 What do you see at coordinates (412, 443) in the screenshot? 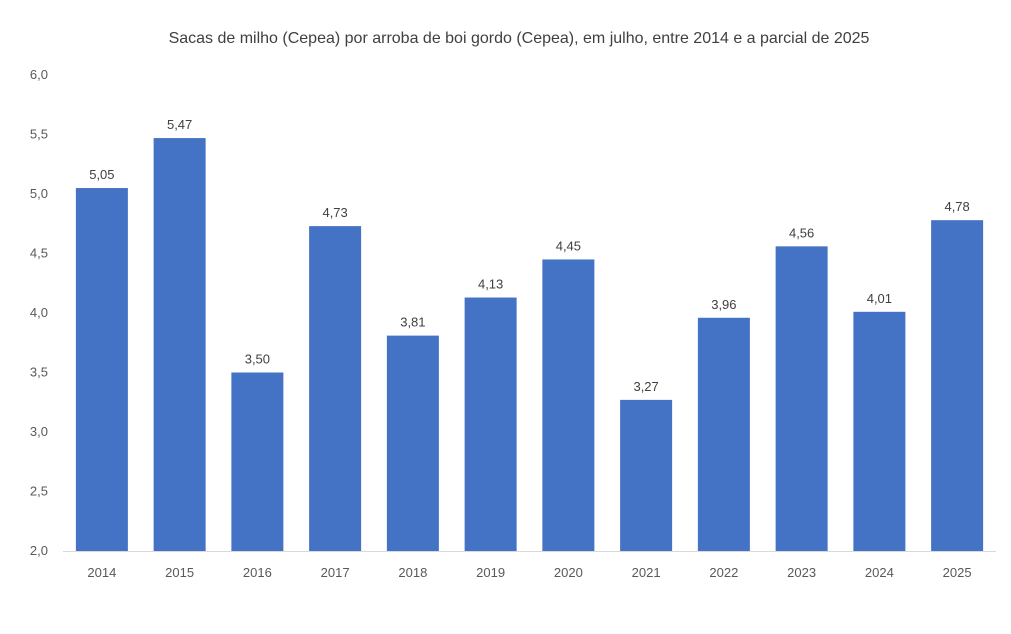
I see `bar-2018` at bounding box center [412, 443].